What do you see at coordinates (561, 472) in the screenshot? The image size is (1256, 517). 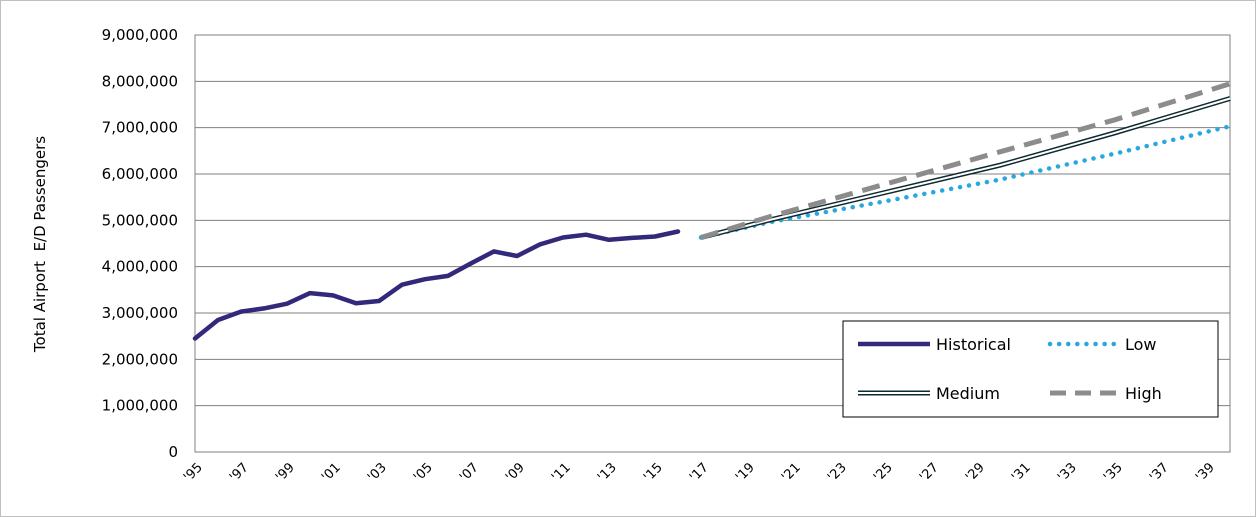 I see `x-tick-label: '11` at bounding box center [561, 472].